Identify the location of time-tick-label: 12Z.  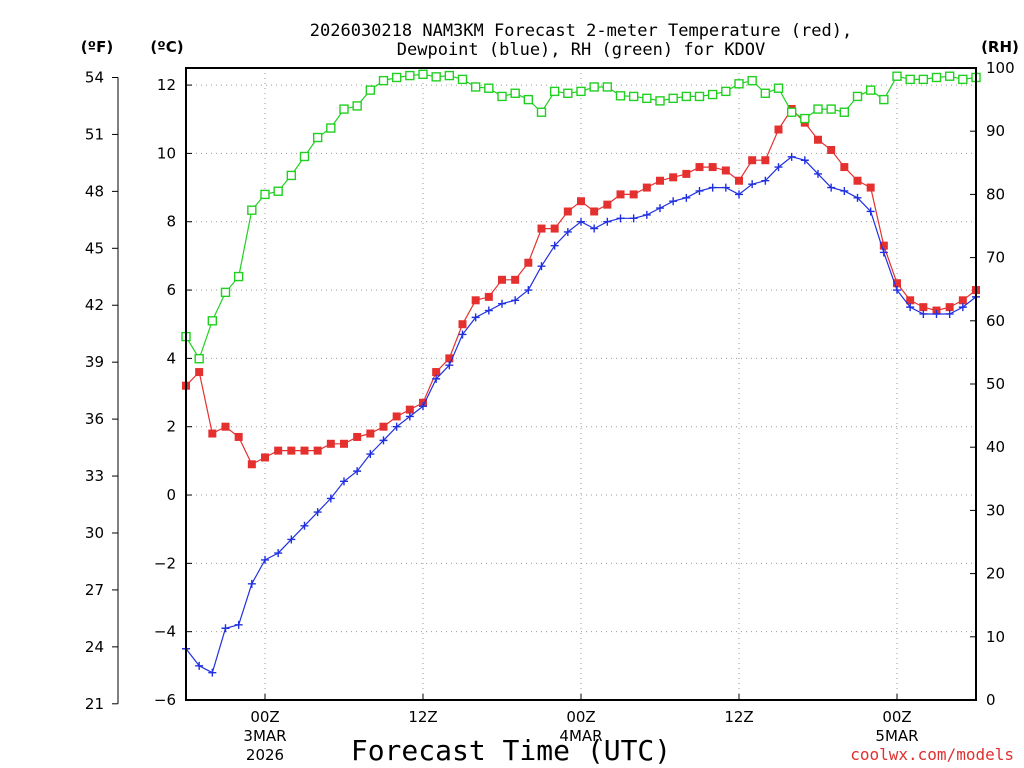
(422, 717).